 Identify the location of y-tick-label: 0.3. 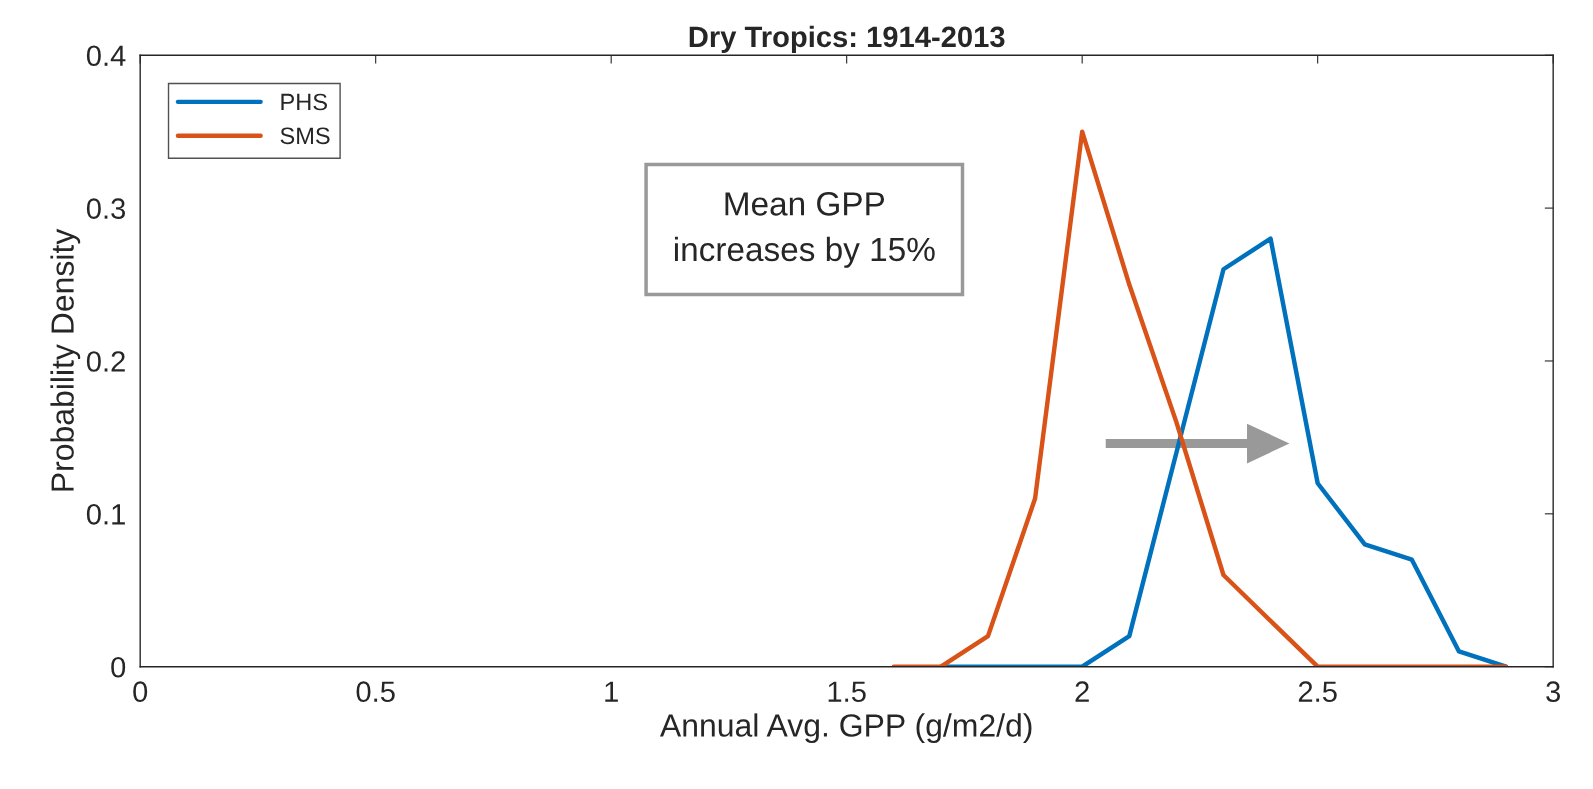
(106, 208).